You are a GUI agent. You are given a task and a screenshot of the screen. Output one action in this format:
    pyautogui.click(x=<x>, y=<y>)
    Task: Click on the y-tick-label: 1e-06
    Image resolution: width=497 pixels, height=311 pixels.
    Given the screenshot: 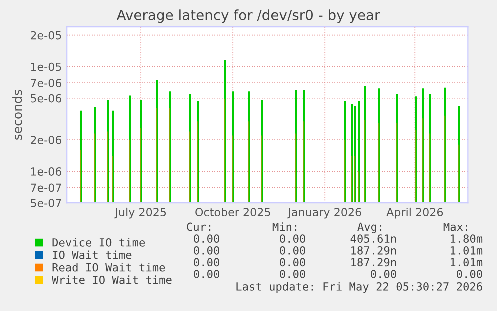 What is the action you would take?
    pyautogui.click(x=46, y=172)
    